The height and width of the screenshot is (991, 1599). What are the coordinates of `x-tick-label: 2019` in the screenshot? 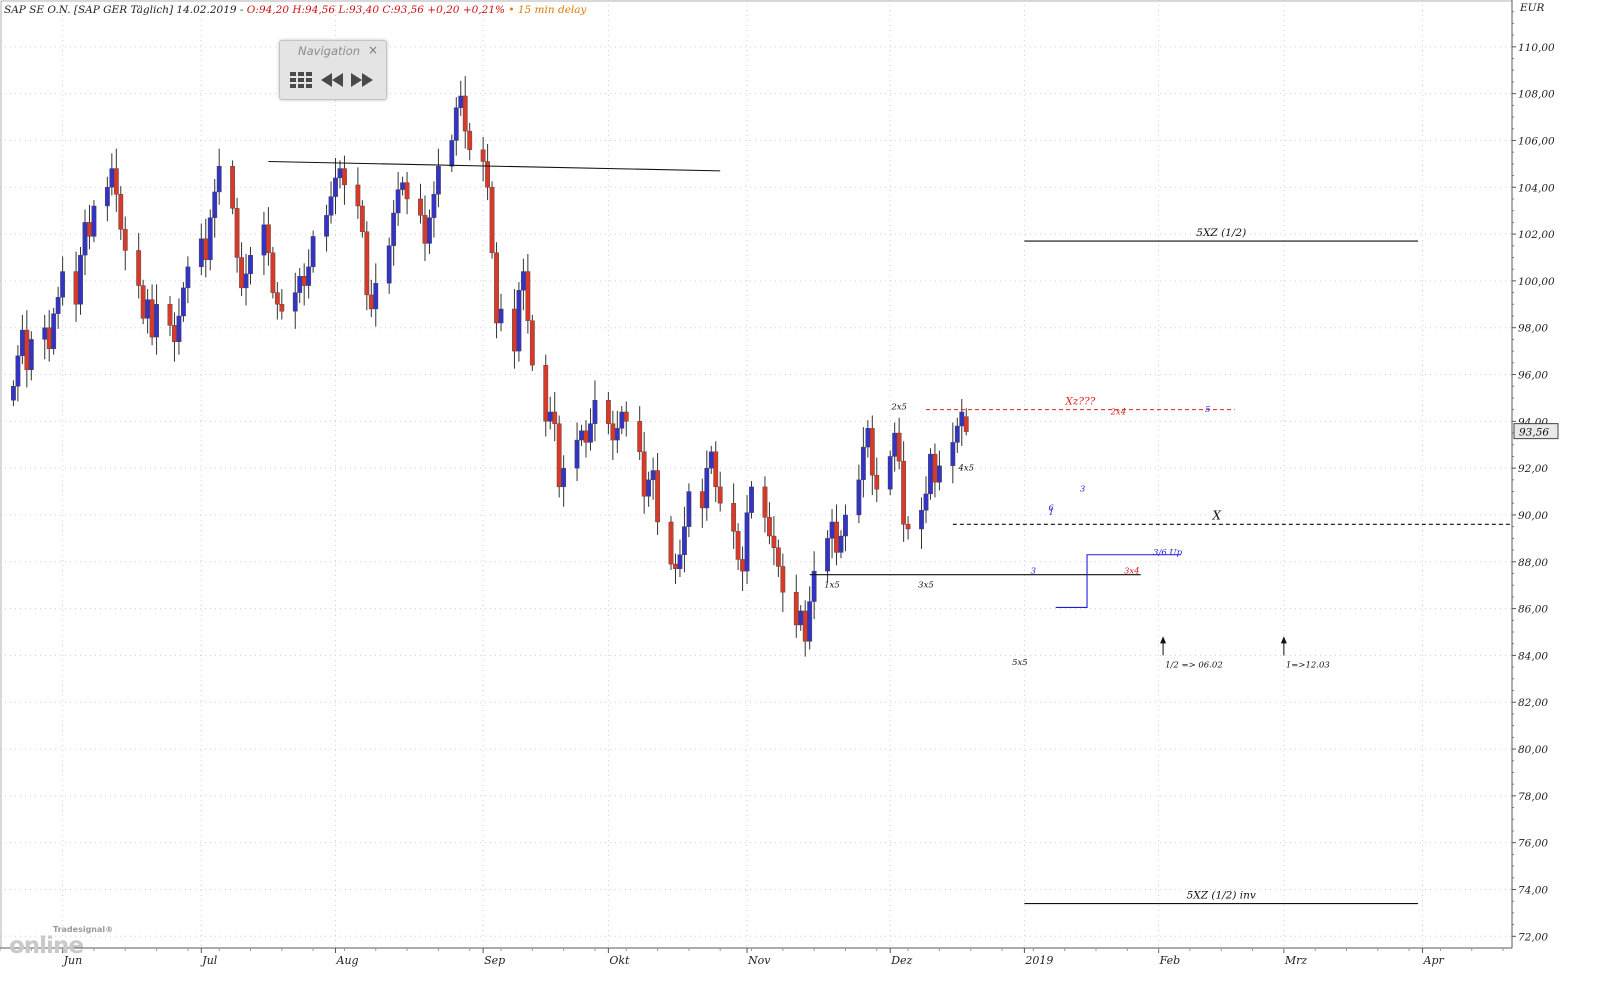 It's located at (1038, 960).